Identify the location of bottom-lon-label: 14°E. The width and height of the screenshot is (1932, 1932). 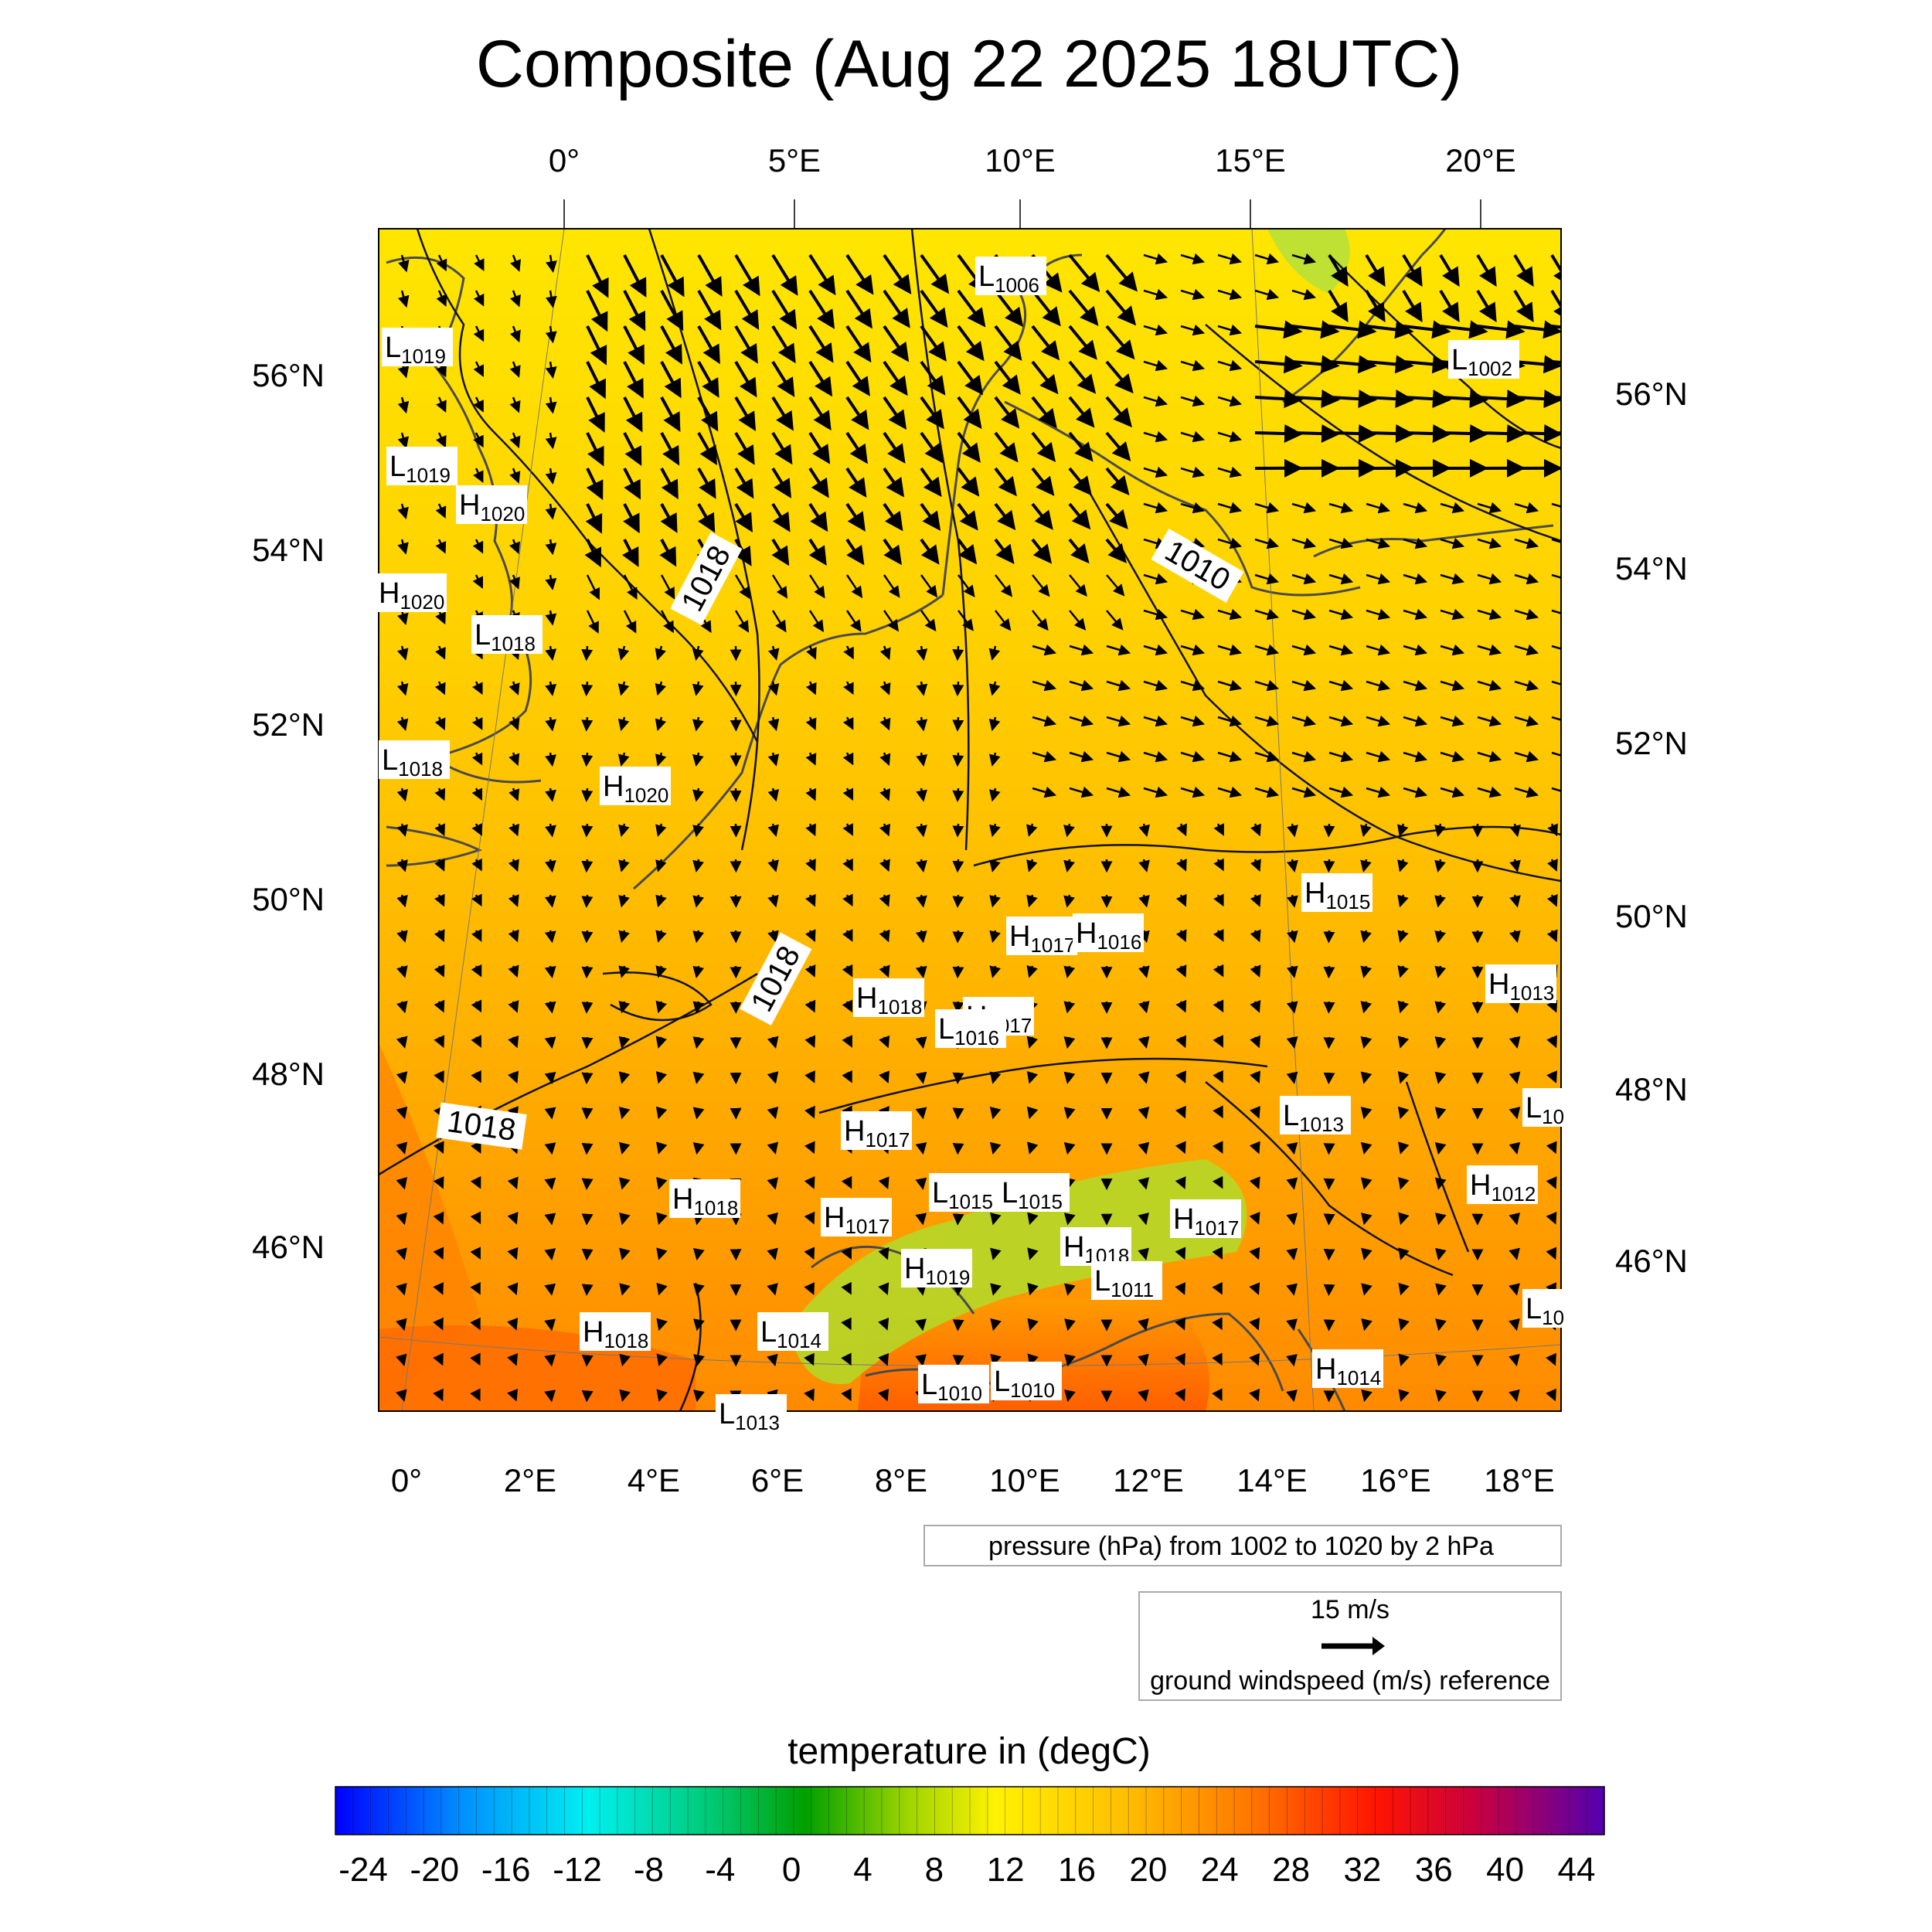
(1272, 1480).